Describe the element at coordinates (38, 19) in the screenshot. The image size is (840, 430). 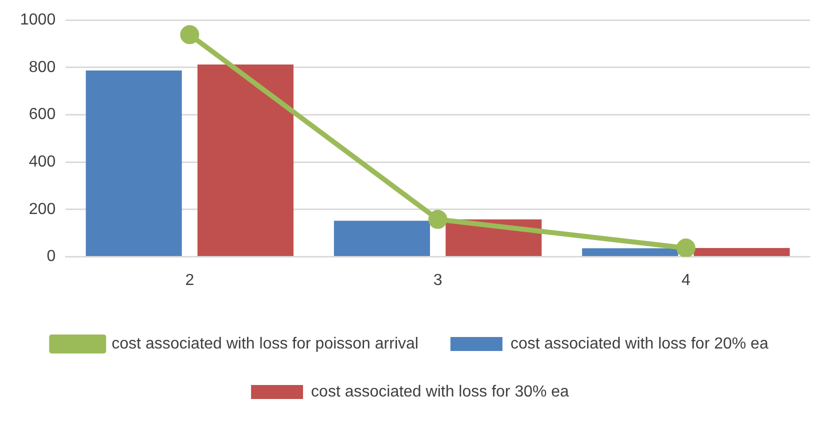
I see `y-tick-label: 1000` at that location.